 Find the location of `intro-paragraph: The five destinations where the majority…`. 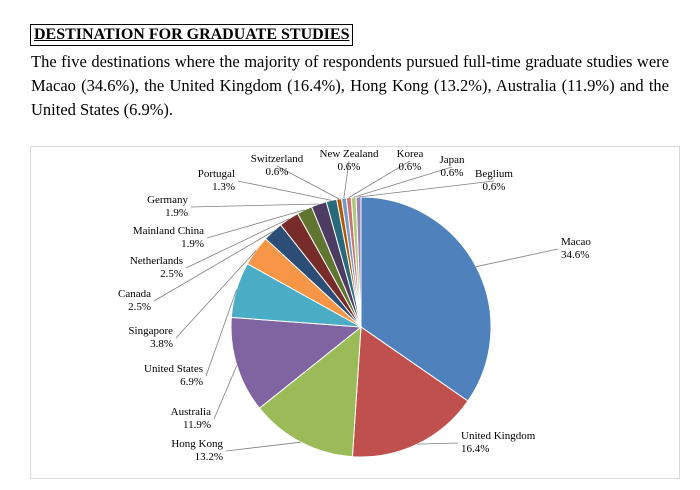

intro-paragraph: The five destinations where the majority… is located at coordinates (350, 85).